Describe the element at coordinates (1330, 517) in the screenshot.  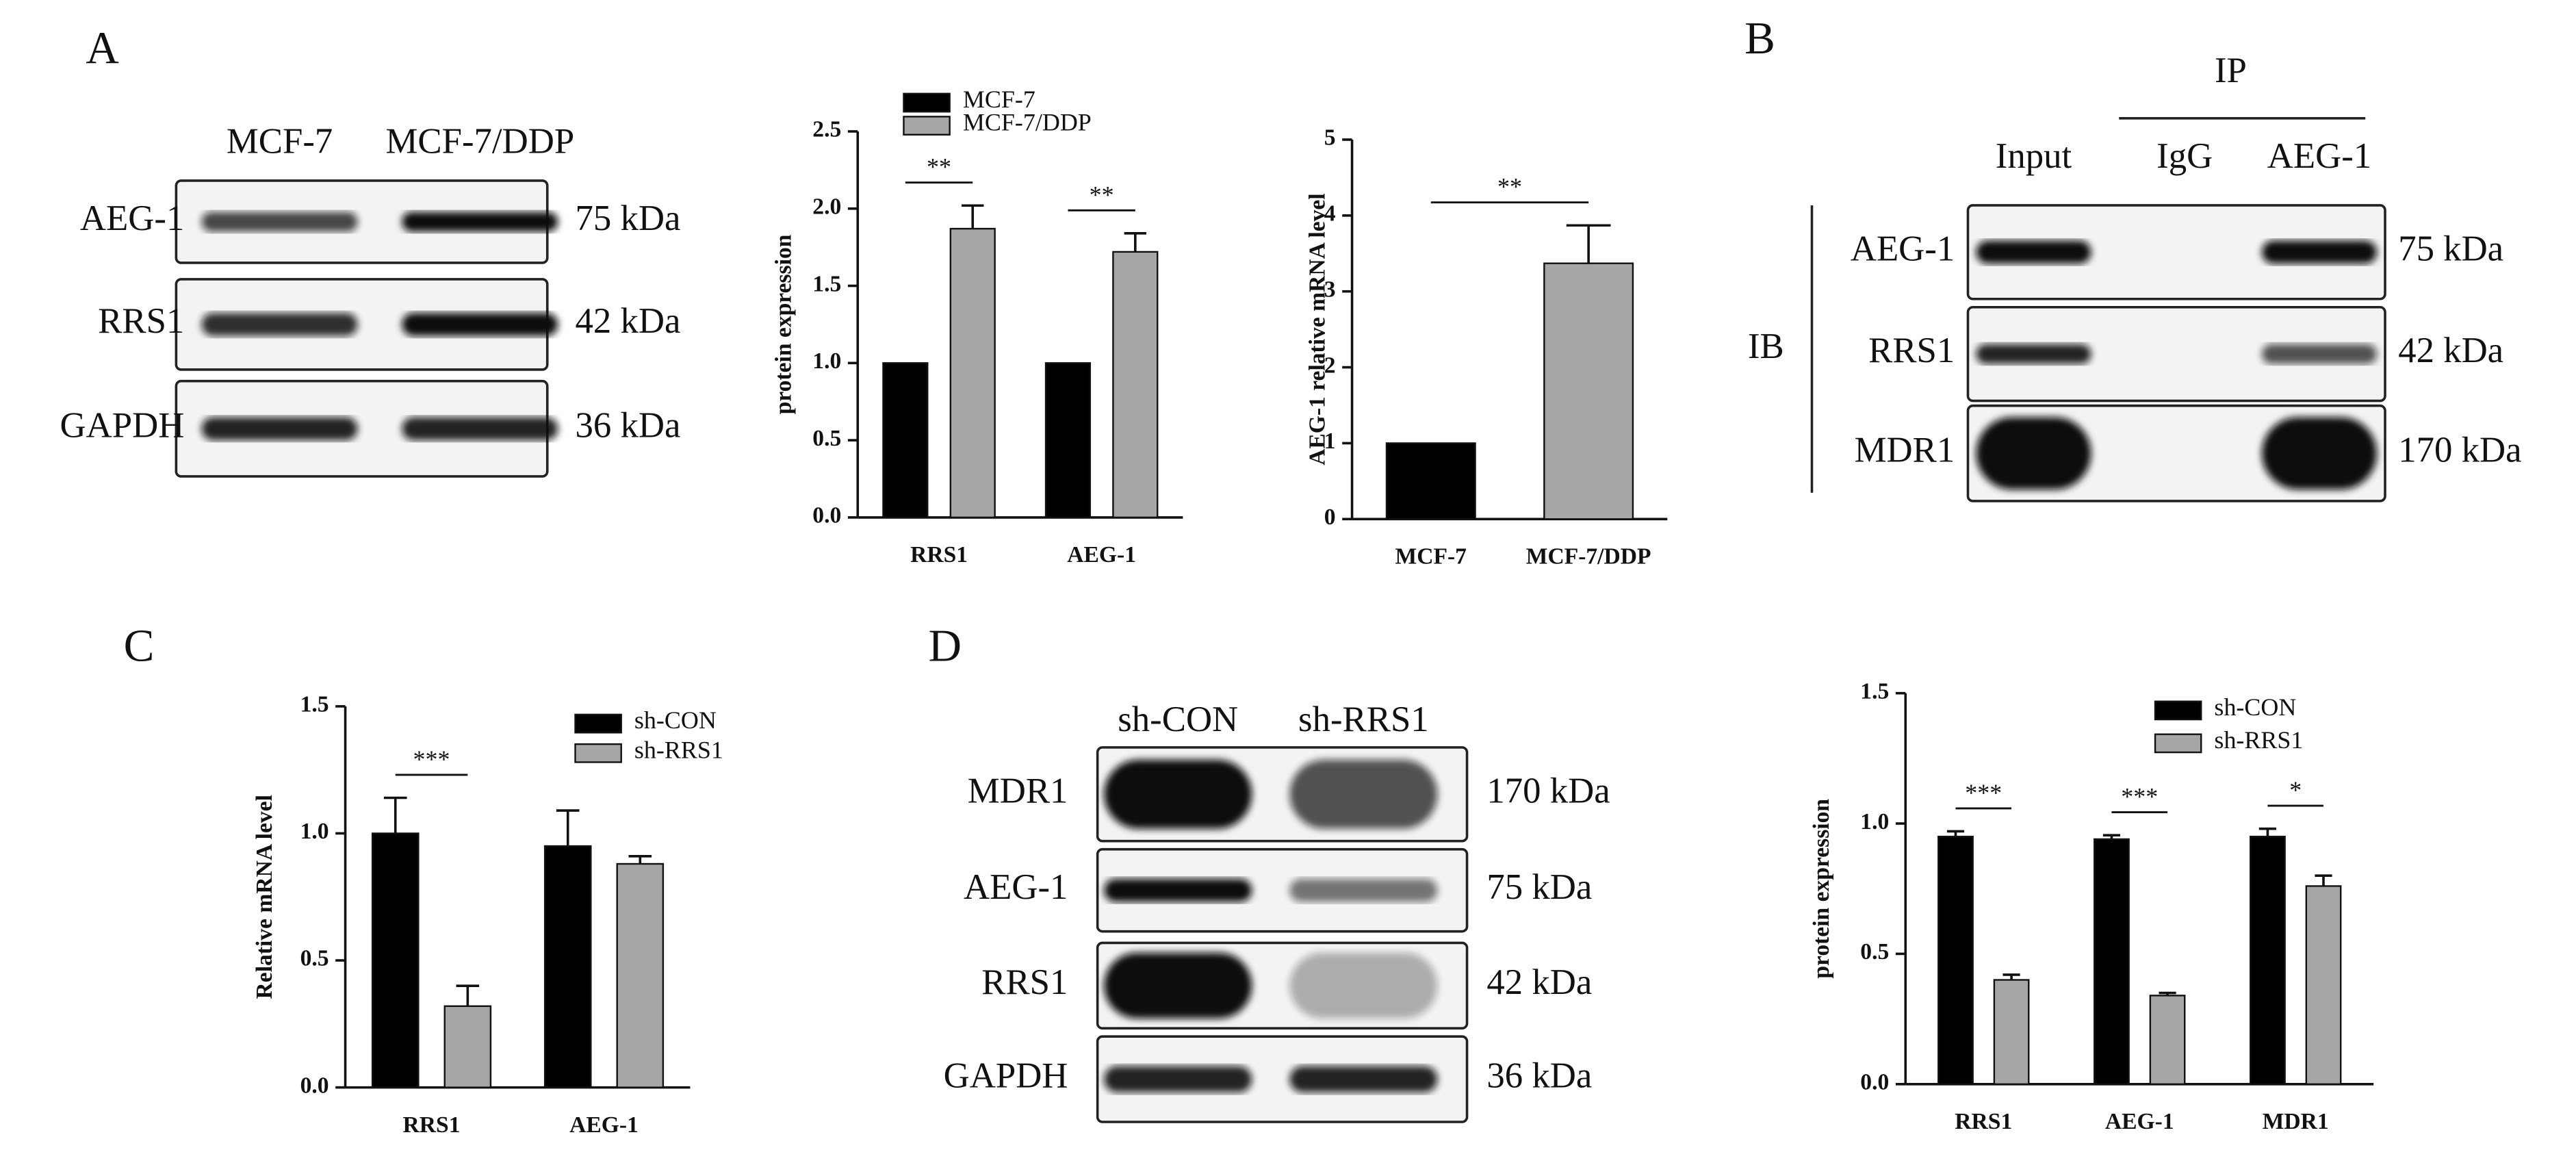
I see `y-tick-label: 0` at that location.